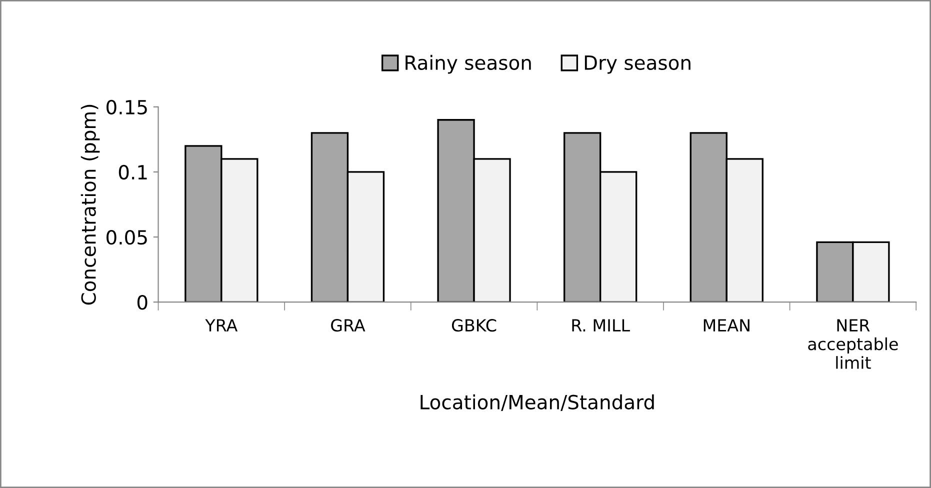 The height and width of the screenshot is (488, 931). What do you see at coordinates (727, 325) in the screenshot?
I see `x-tick-label: MEAN` at bounding box center [727, 325].